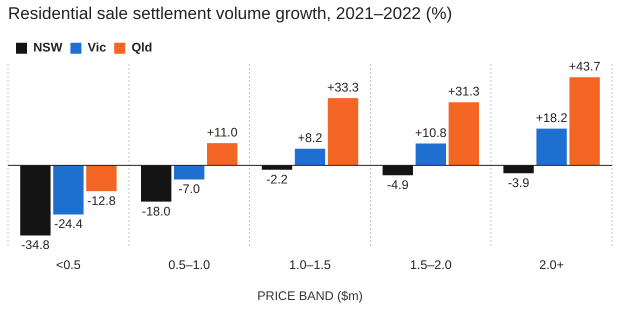 The width and height of the screenshot is (620, 332). Describe the element at coordinates (551, 265) in the screenshot. I see `x-tick-label: 2.0+` at that location.